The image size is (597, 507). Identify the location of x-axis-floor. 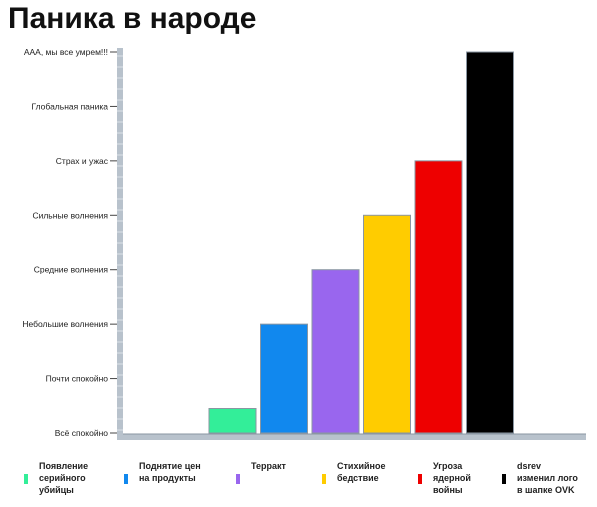
(351, 437).